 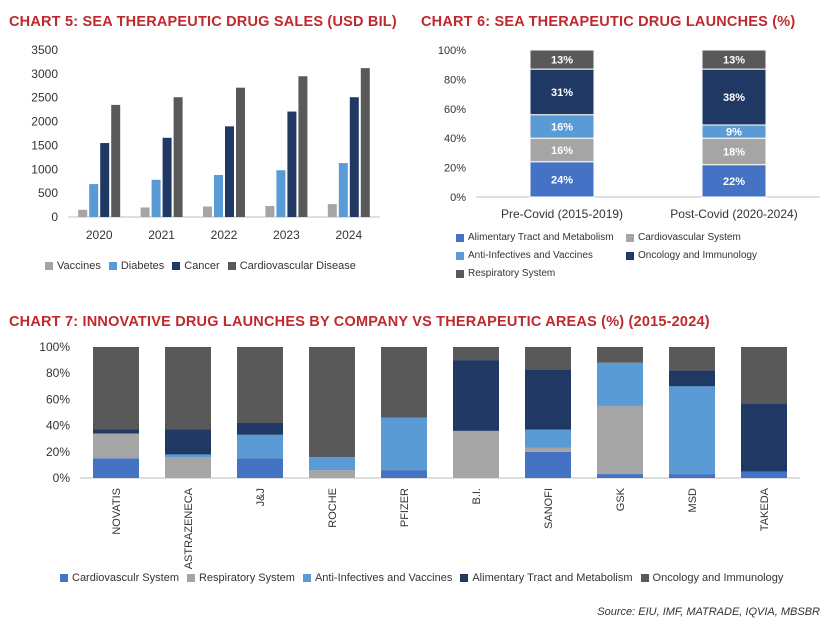 I want to click on chart5-ytick-label: 3000, so click(x=44, y=74).